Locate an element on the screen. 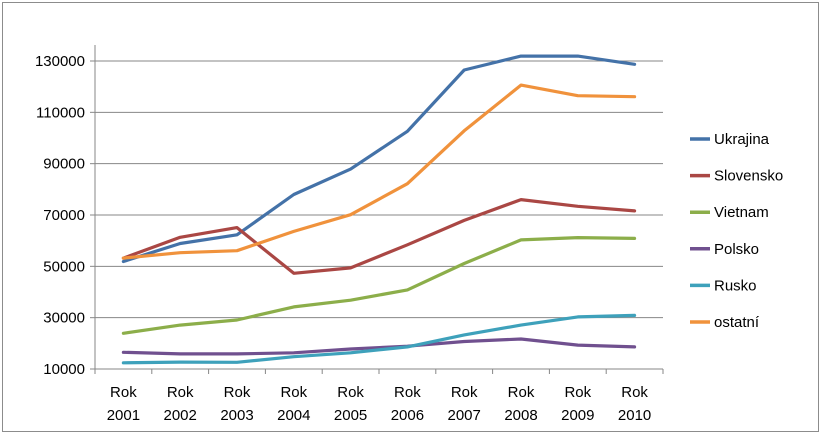 This screenshot has width=823, height=436. legend-item: Slovensko is located at coordinates (736, 176).